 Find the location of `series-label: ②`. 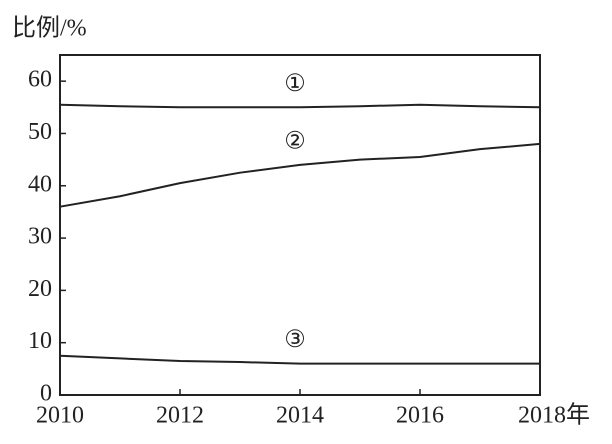

series-label: ② is located at coordinates (295, 141).